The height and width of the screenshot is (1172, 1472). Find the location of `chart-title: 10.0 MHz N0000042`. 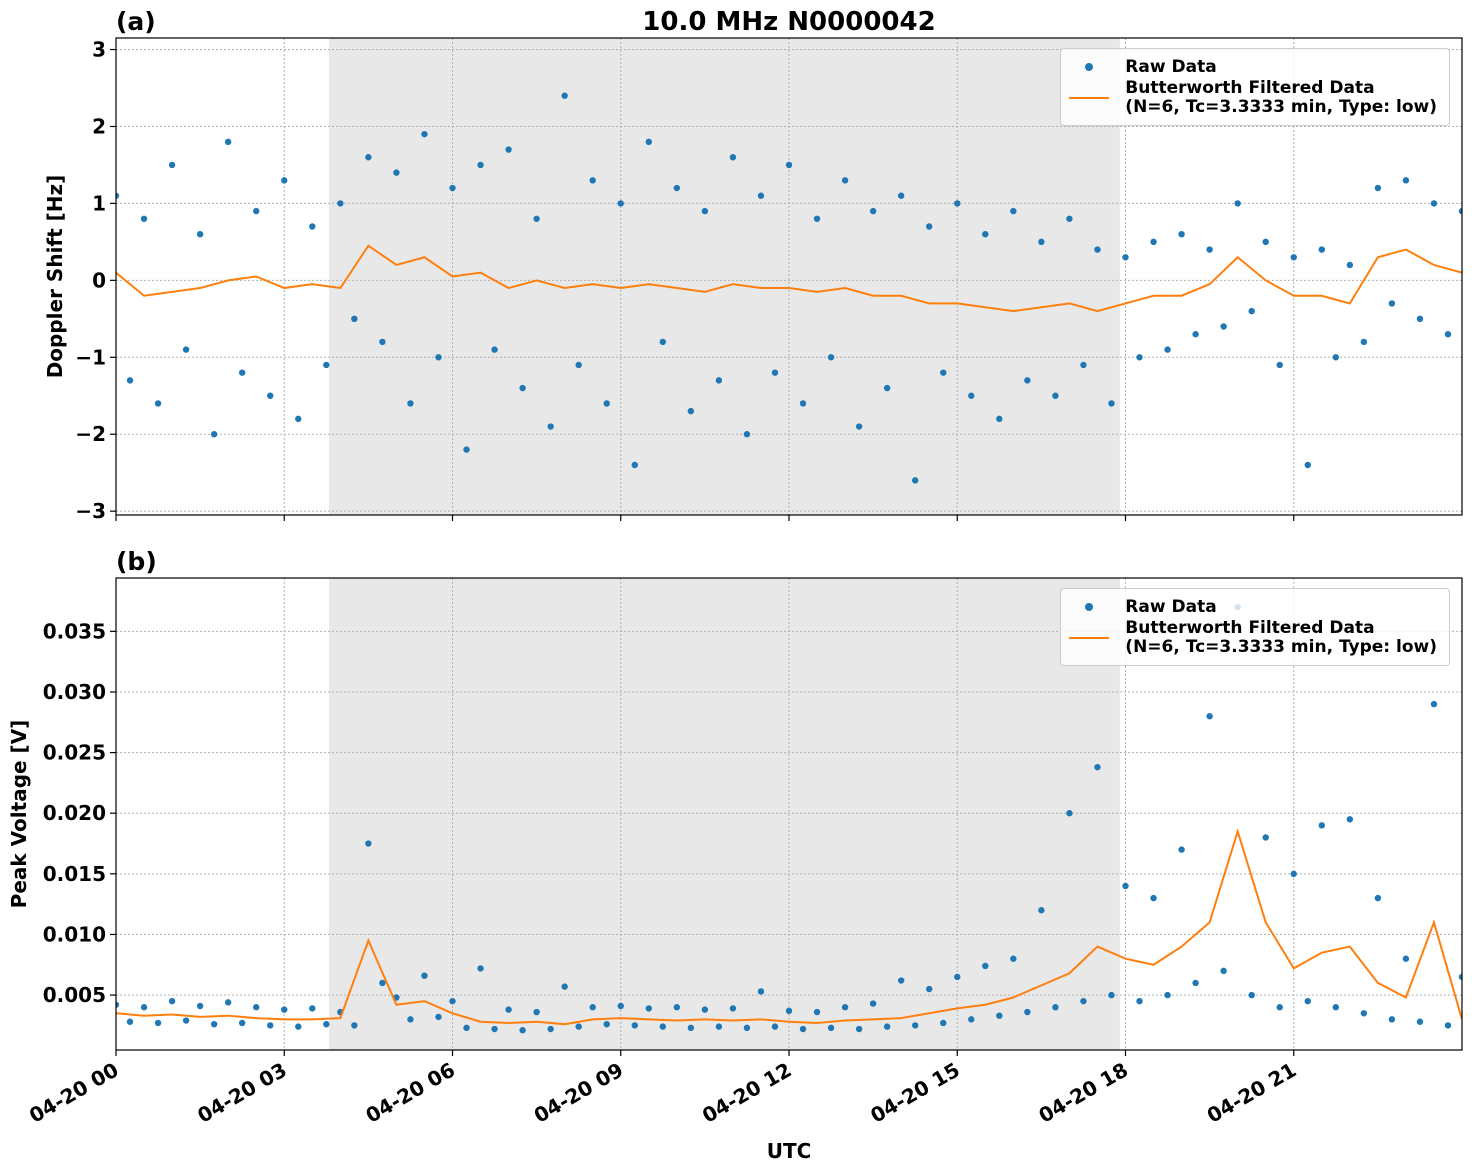

chart-title: 10.0 MHz N0000042 is located at coordinates (788, 22).